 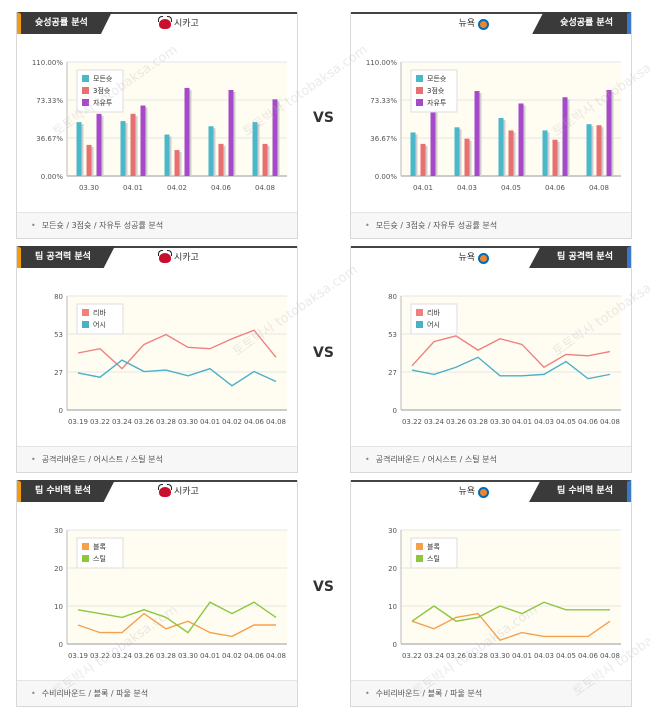 What do you see at coordinates (436, 459) in the screenshot?
I see `footer-text: 공격리바운드 / 어시스트 / 스틸 분석` at bounding box center [436, 459].